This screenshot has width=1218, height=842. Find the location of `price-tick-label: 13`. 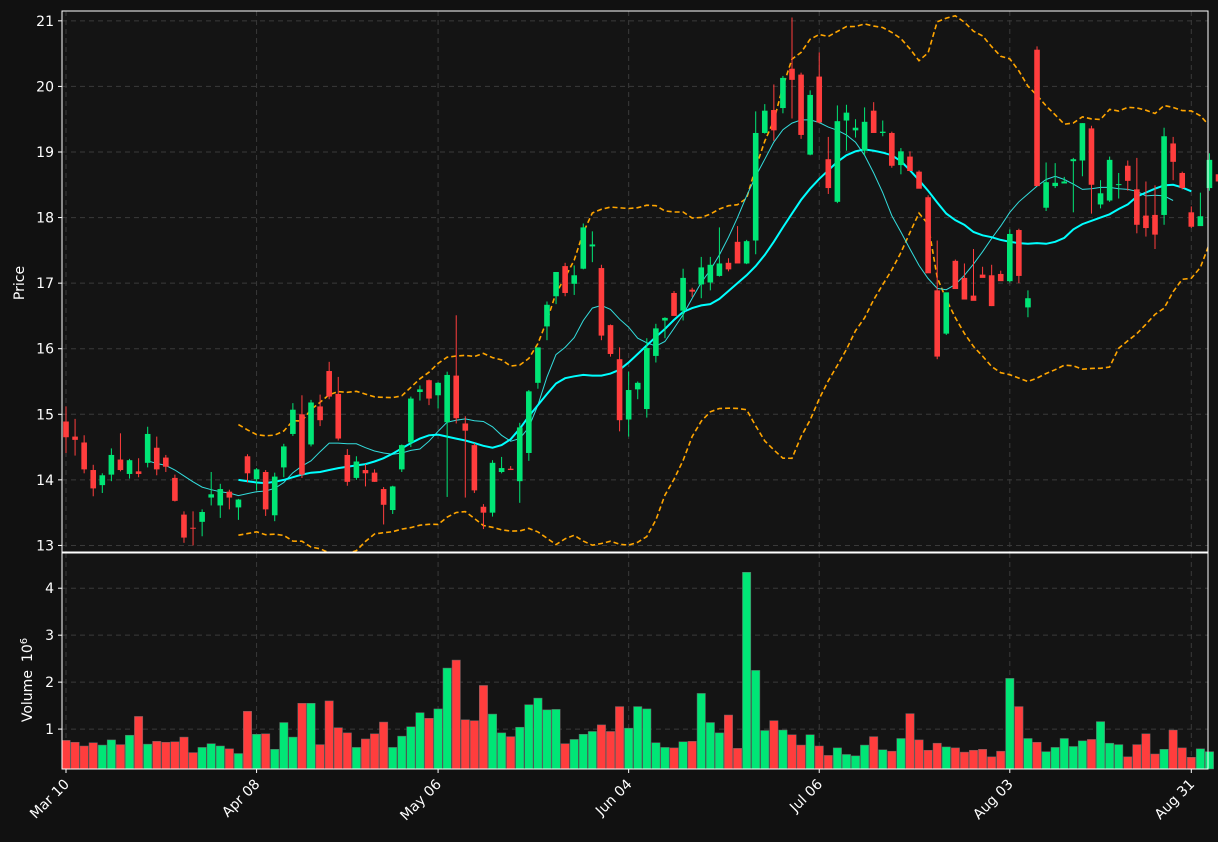

price-tick-label: 13 is located at coordinates (45, 546).